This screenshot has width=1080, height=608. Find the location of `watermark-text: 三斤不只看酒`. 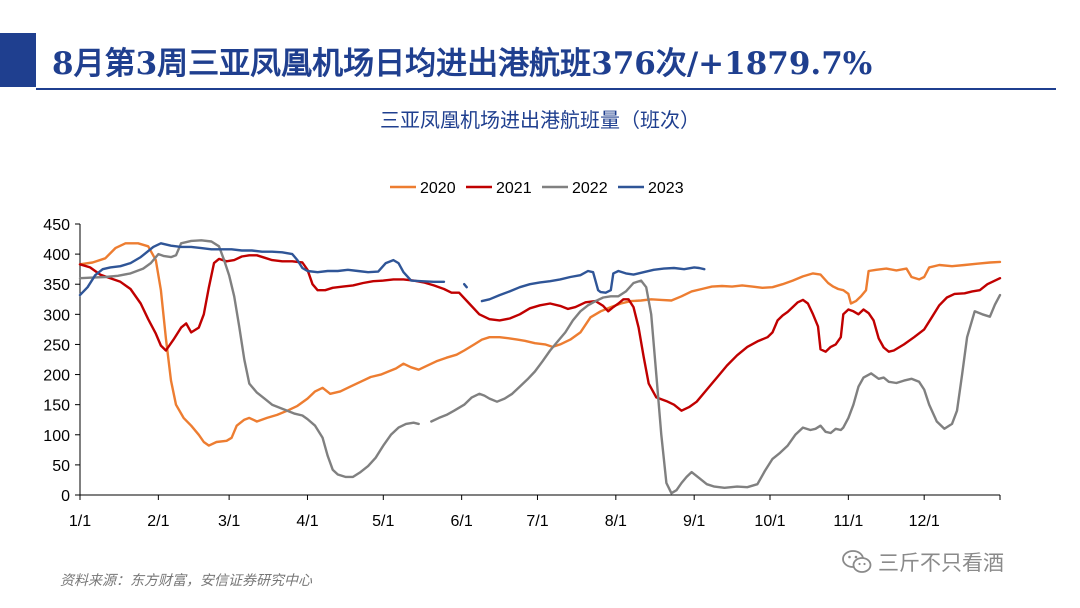

watermark-text: 三斤不只看酒 is located at coordinates (941, 563).